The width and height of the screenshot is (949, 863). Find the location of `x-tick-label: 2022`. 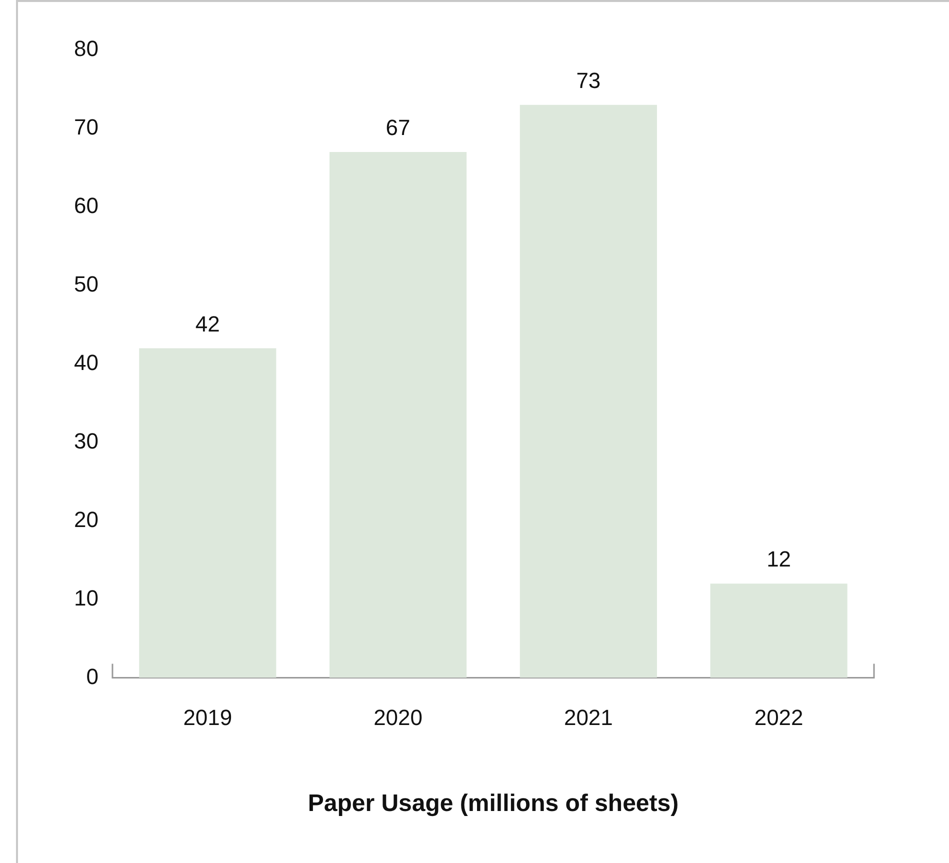

x-tick-label: 2022 is located at coordinates (779, 717).